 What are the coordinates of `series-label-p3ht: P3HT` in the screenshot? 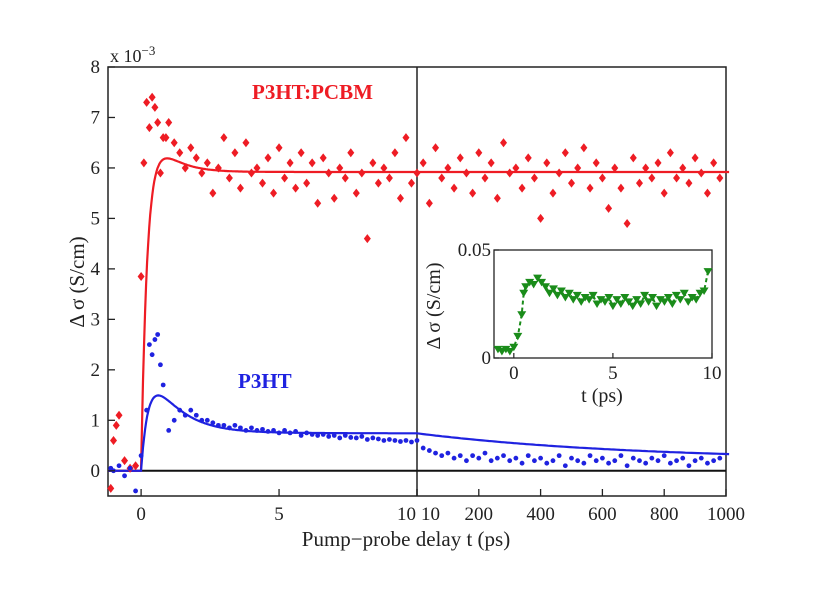 It's located at (265, 381).